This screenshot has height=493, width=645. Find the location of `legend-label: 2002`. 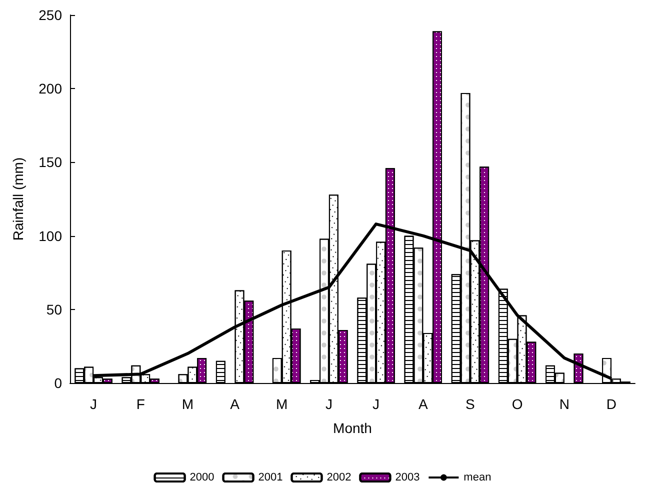

legend-label: 2002 is located at coordinates (339, 478).